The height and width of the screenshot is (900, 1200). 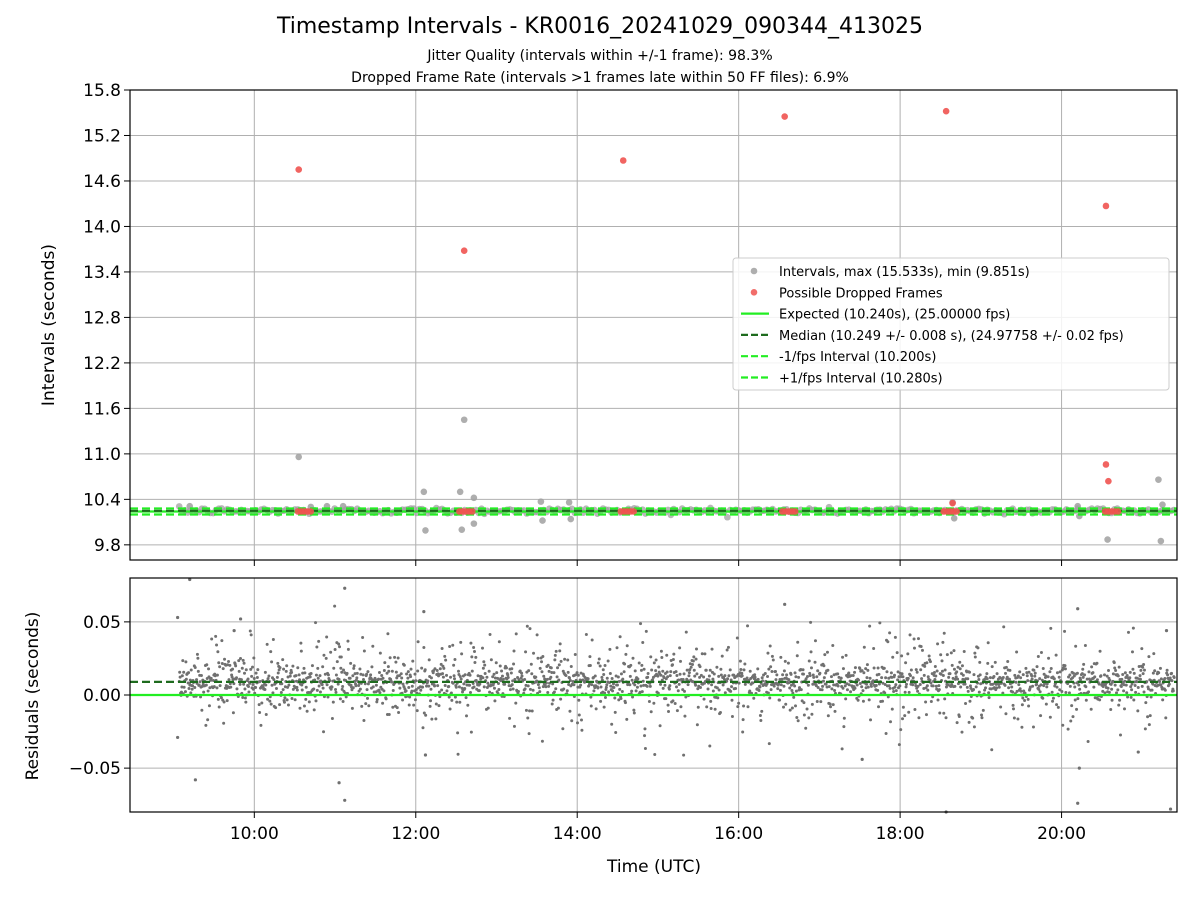 I want to click on top-reference-lines, so click(x=653, y=511).